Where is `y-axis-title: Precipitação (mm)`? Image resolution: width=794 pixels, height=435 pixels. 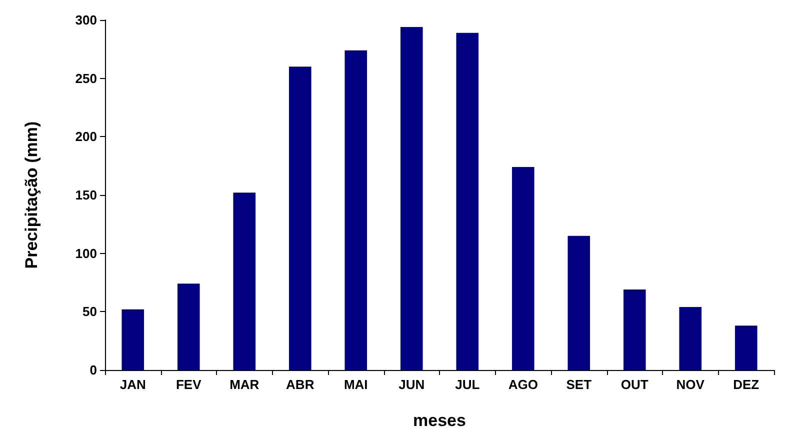 y-axis-title: Precipitação (mm) is located at coordinates (31, 195).